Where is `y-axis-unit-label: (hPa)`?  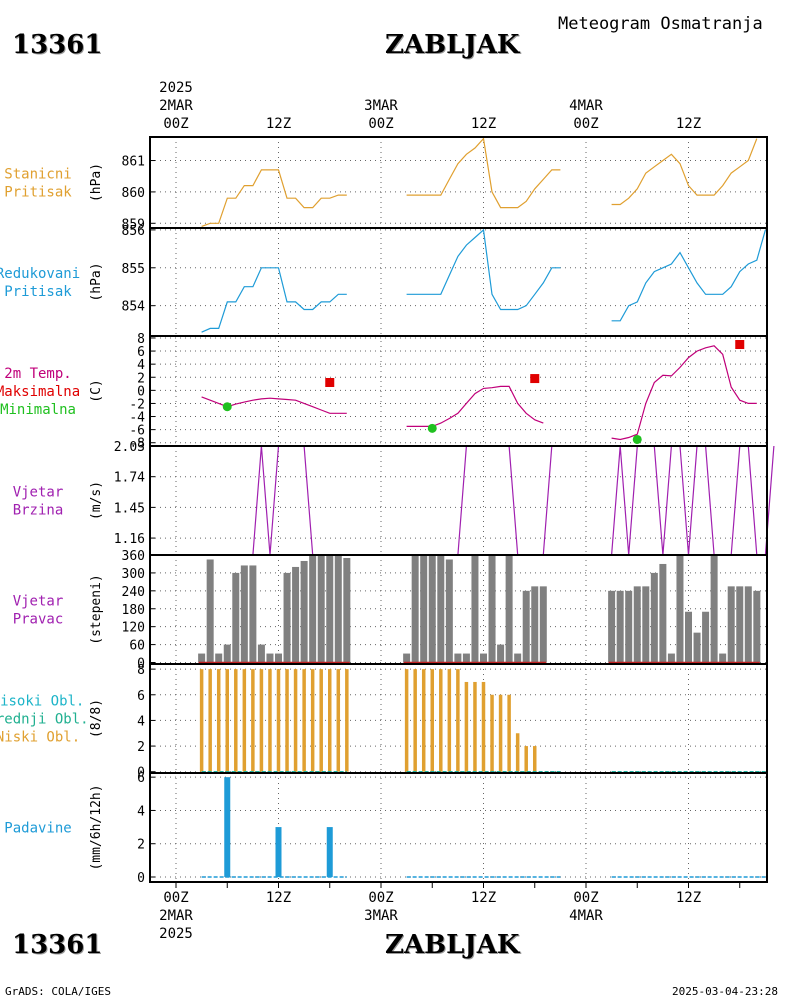 y-axis-unit-label: (hPa) is located at coordinates (96, 281).